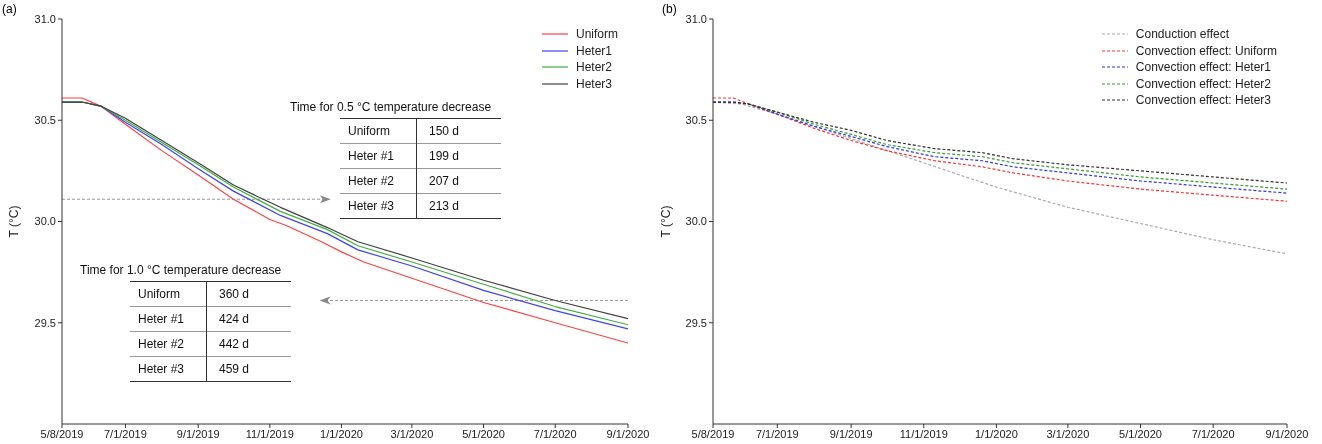 Image resolution: width=1322 pixels, height=444 pixels. I want to click on legend-label: Heter1, so click(594, 50).